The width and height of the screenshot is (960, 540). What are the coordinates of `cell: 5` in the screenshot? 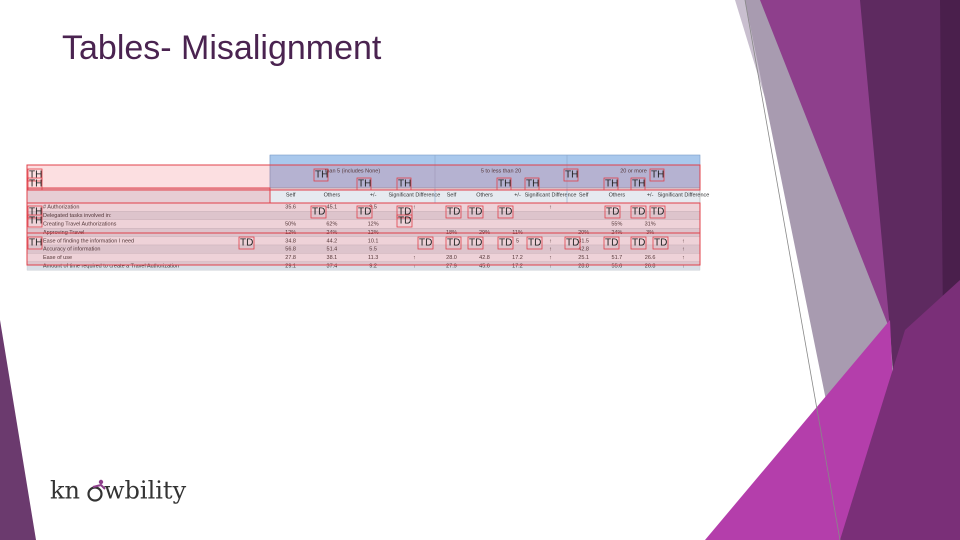 It's located at (517, 241).